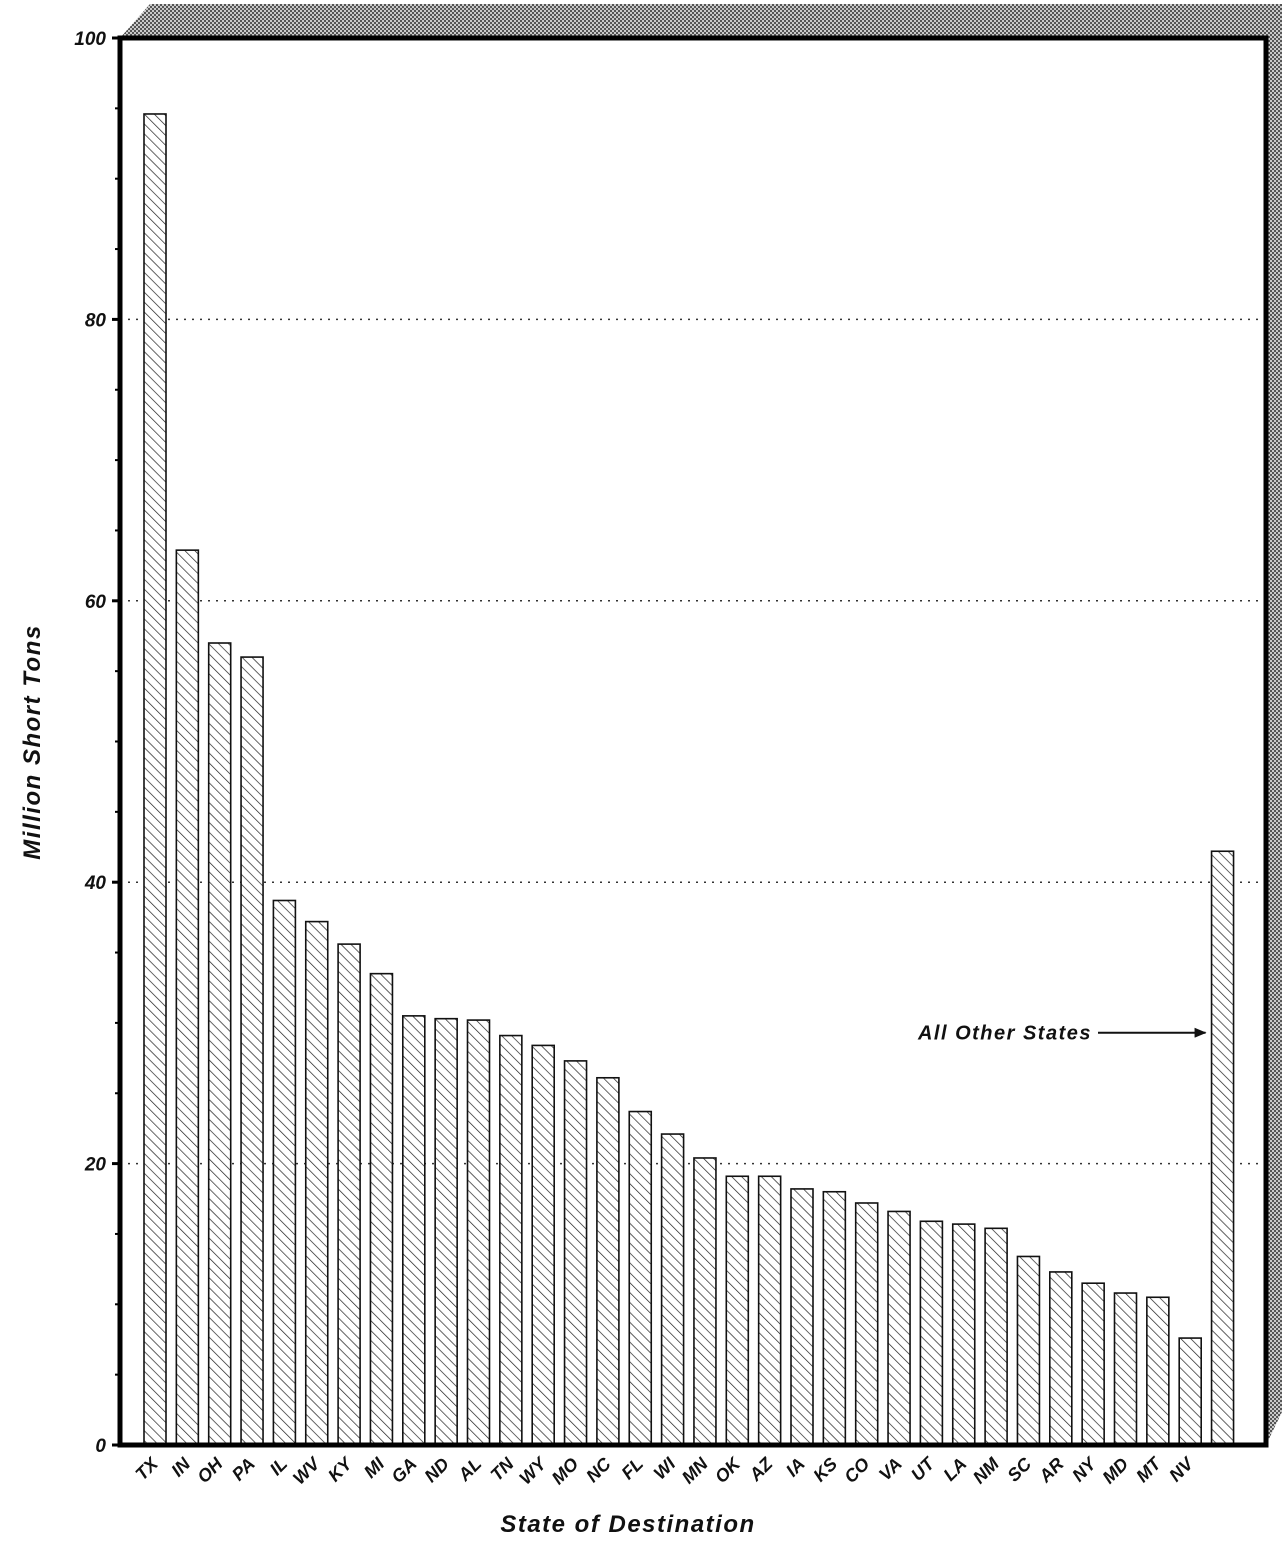 Image resolution: width=1282 pixels, height=1554 pixels. Describe the element at coordinates (923, 1468) in the screenshot. I see `x-tick-label-UT: UT` at that location.